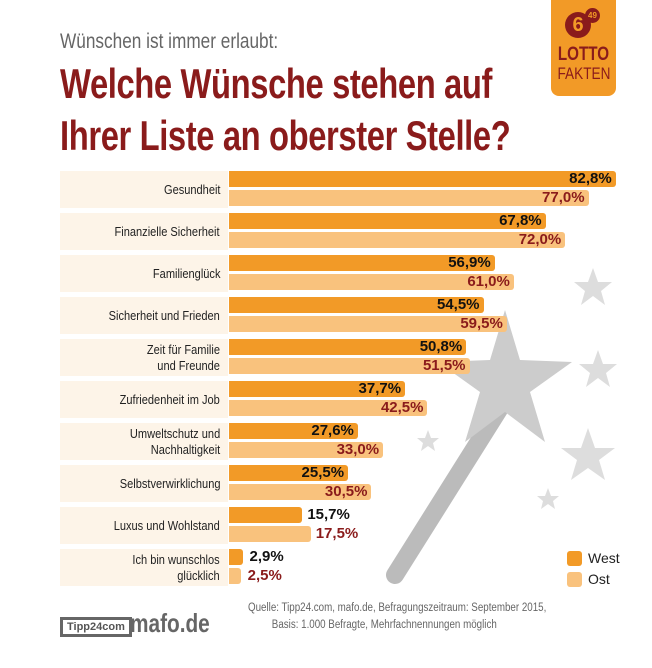 Image resolution: width=652 pixels, height=668 pixels. Describe the element at coordinates (191, 189) in the screenshot. I see `category-text: Gesundheit` at that location.